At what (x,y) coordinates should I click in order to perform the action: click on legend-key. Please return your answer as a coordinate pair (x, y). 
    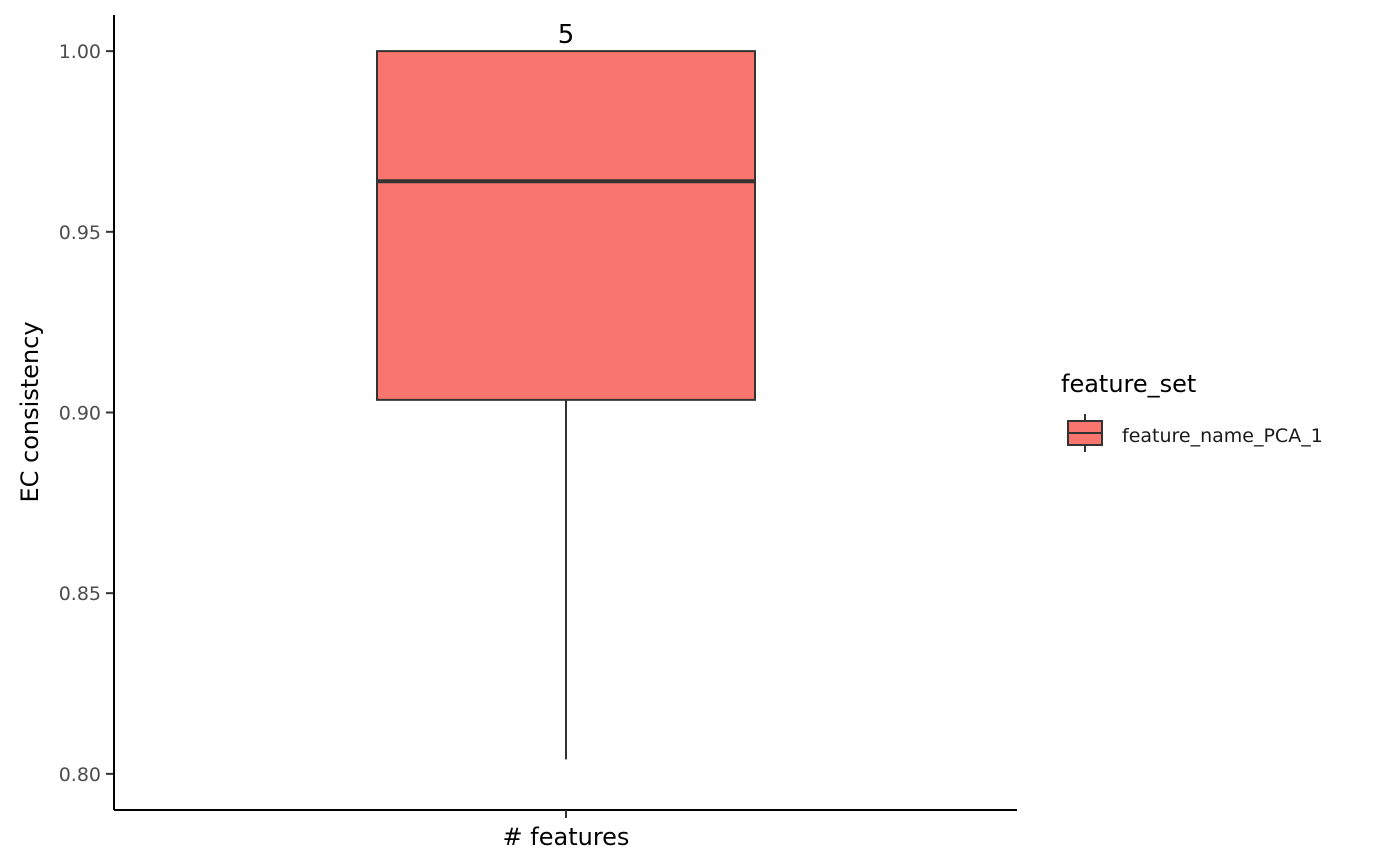
    Looking at the image, I should click on (1085, 433).